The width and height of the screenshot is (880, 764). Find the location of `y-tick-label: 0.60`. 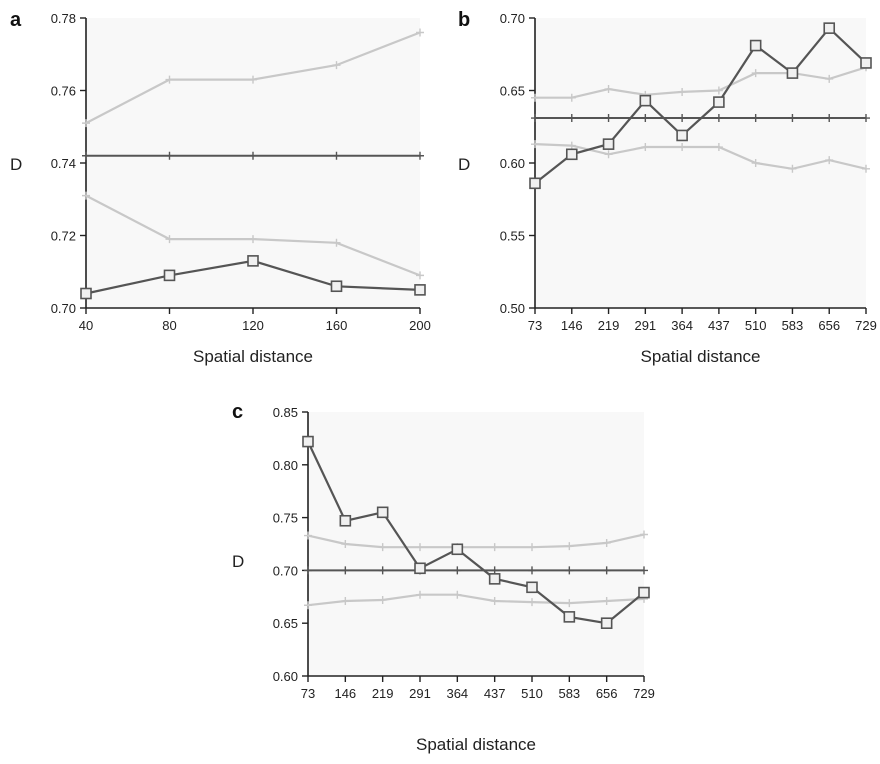

y-tick-label: 0.60 is located at coordinates (285, 676).